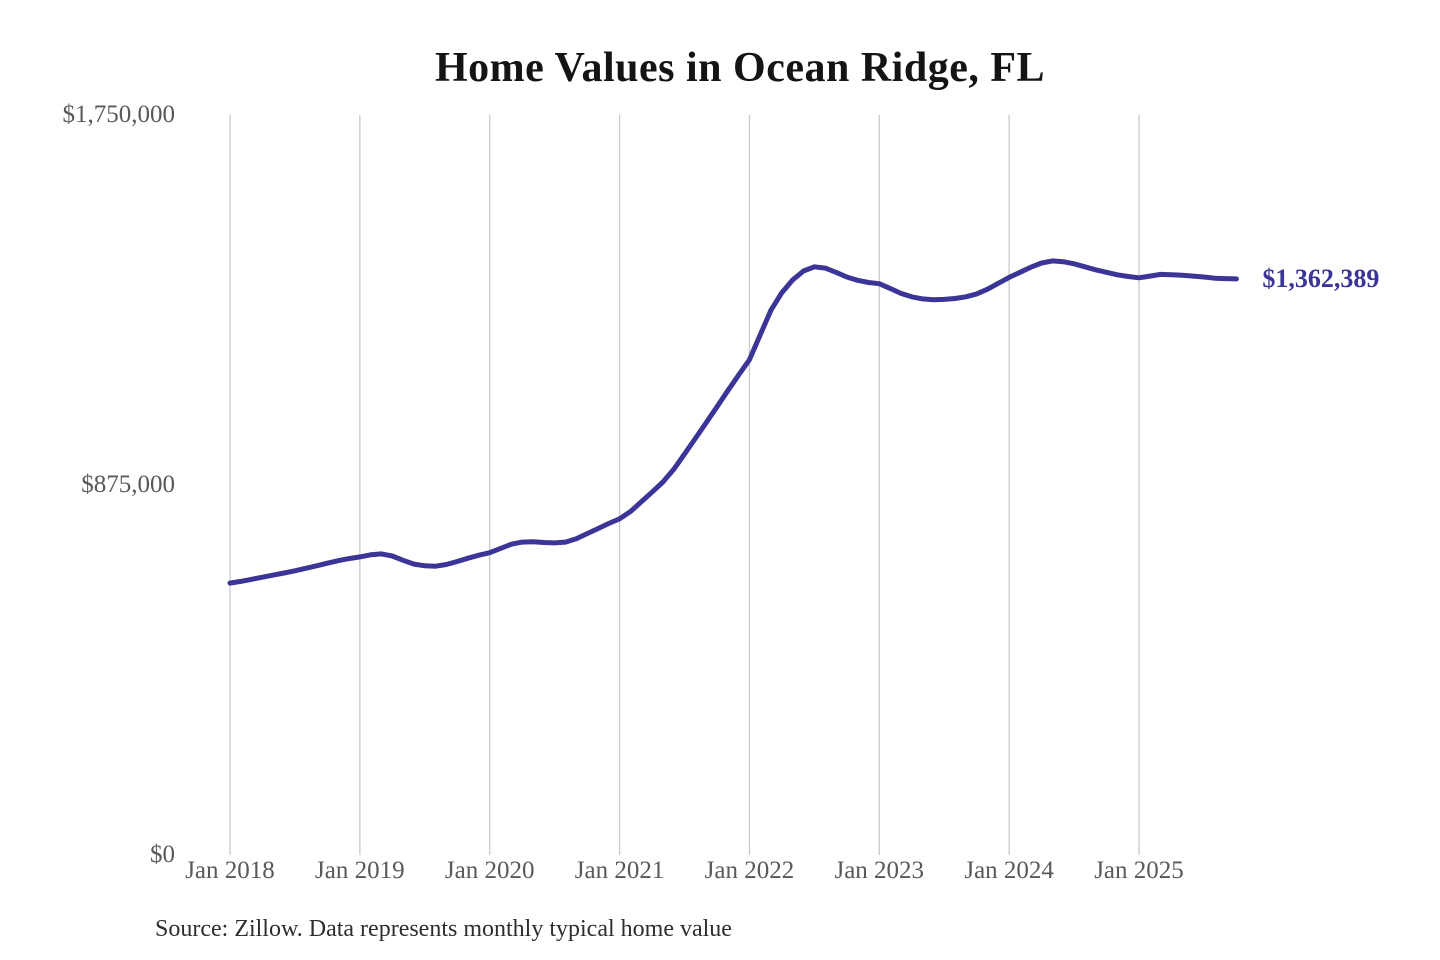  Describe the element at coordinates (1009, 870) in the screenshot. I see `x-tick-label: Jan 2024` at that location.